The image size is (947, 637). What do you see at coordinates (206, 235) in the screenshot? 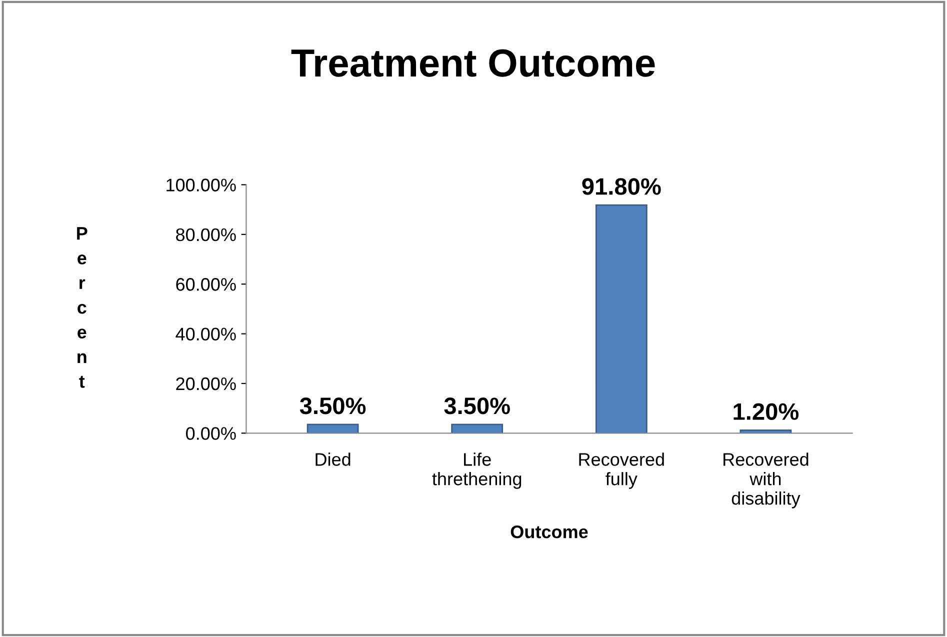
I see `y-tick-label: 80.00%` at bounding box center [206, 235].